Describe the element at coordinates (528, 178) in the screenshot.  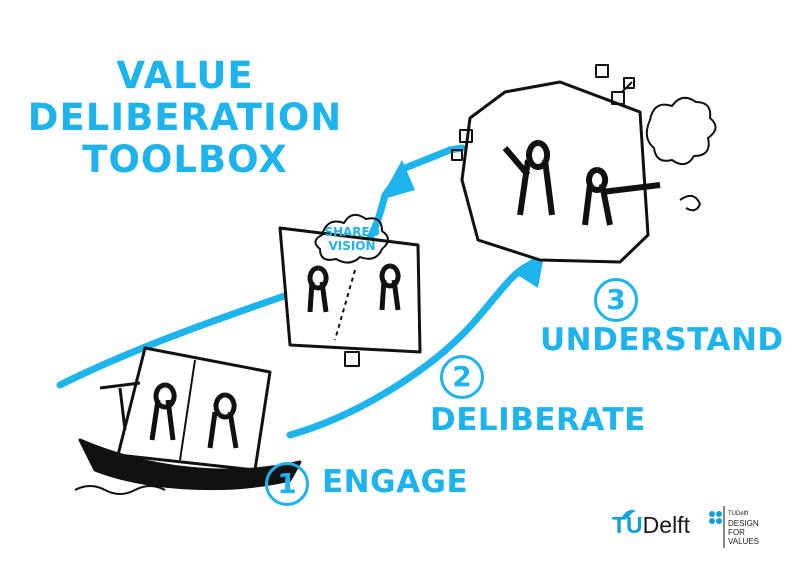
I see `understand-person-left` at that location.